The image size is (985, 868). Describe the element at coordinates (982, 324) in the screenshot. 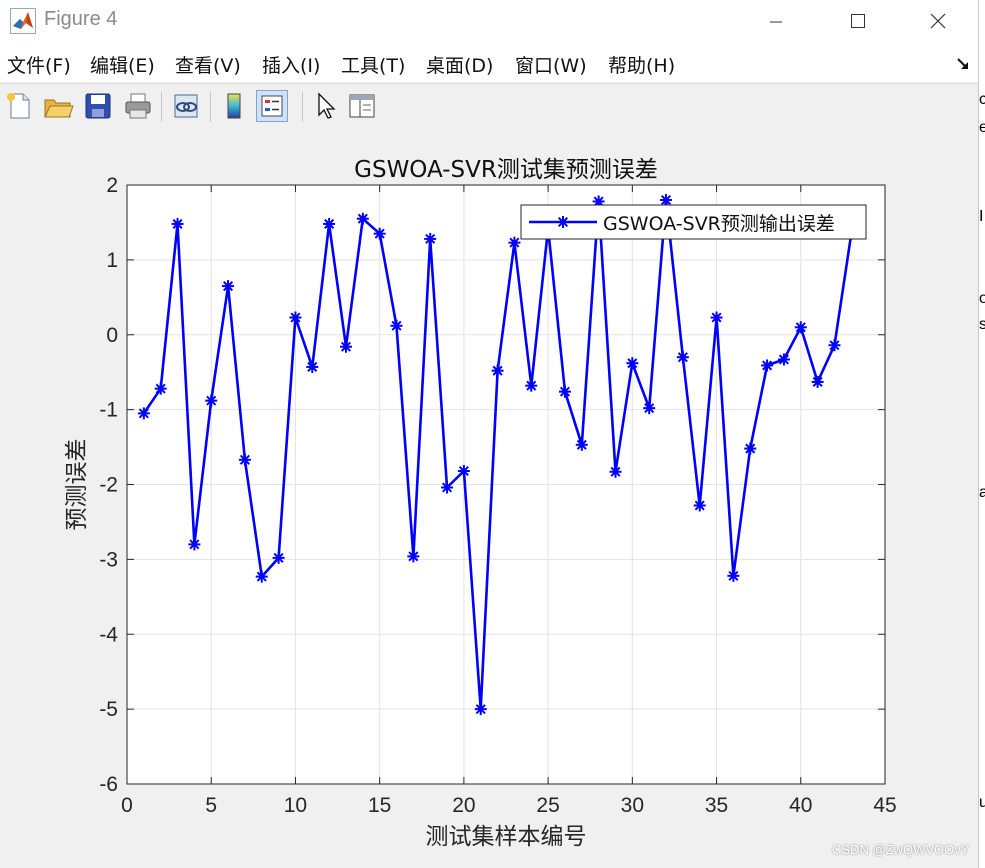

I see `background-text: s` at that location.